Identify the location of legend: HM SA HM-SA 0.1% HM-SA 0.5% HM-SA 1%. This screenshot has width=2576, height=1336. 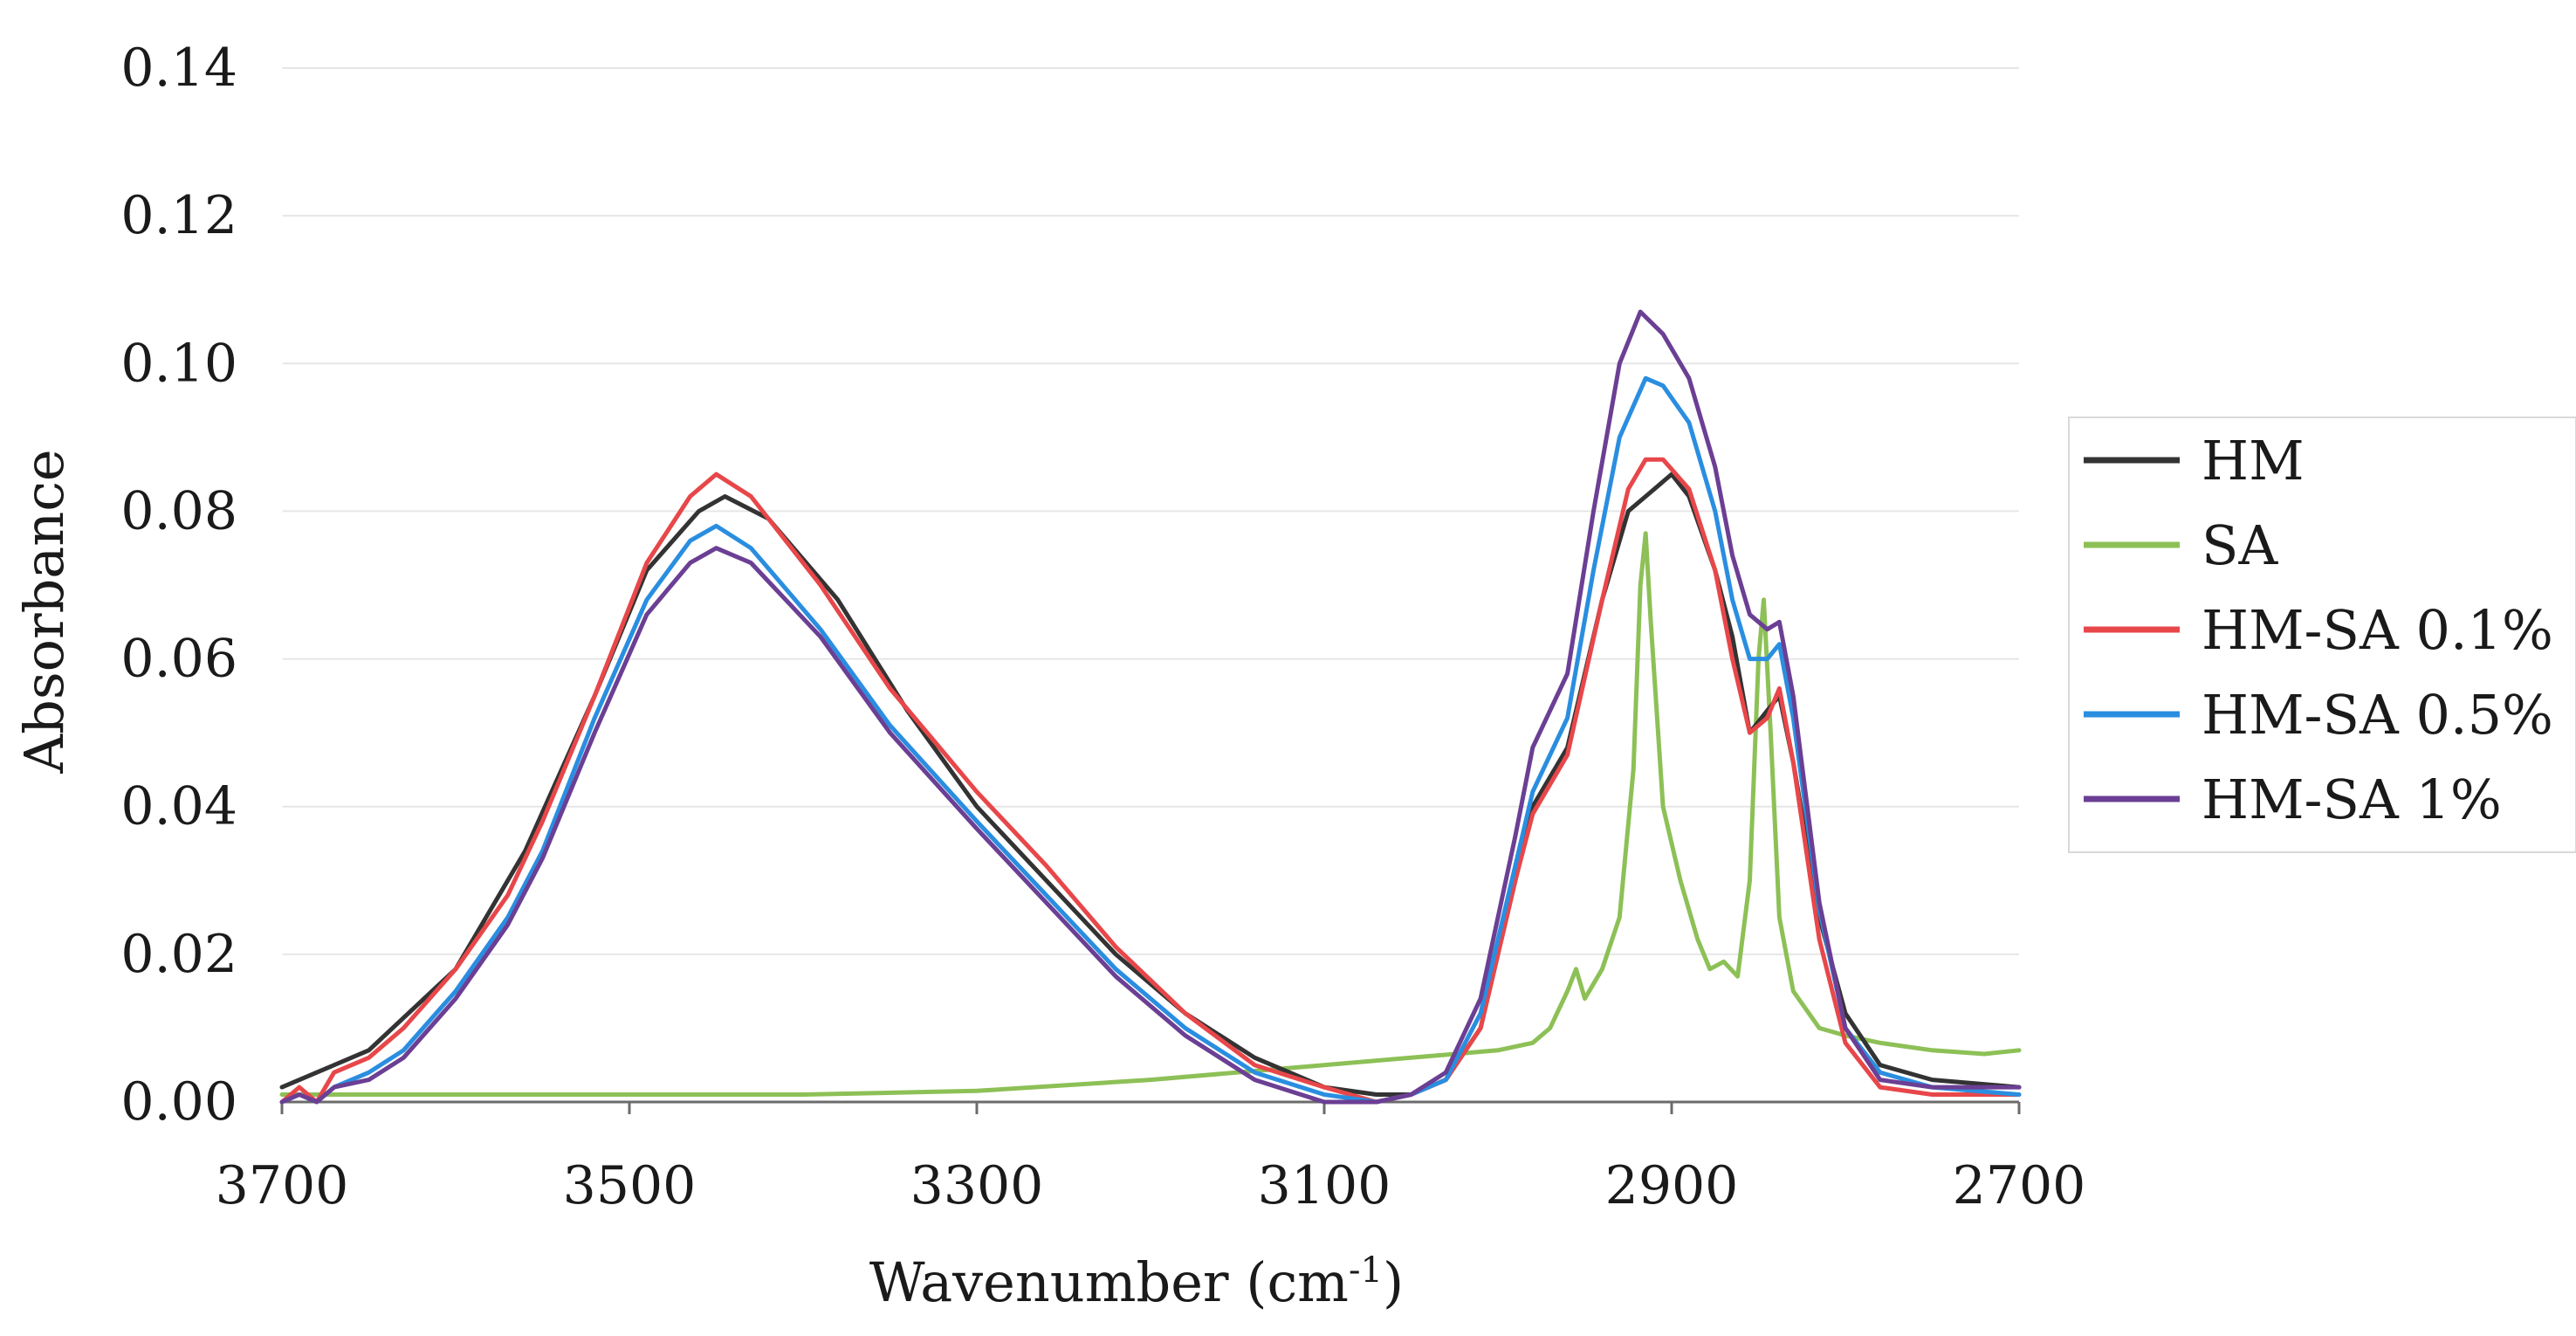
(2322, 635).